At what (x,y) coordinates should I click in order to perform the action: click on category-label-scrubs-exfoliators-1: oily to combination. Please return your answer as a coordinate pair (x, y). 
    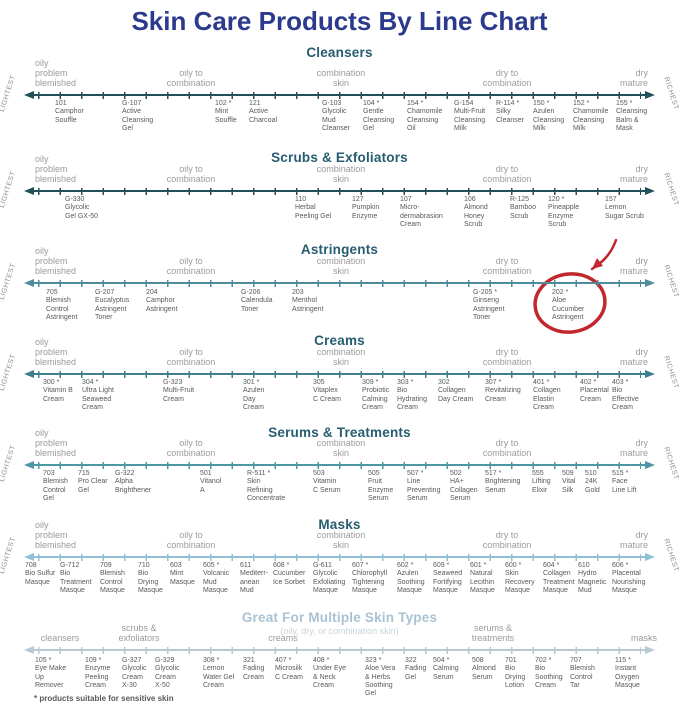
    Looking at the image, I should click on (191, 174).